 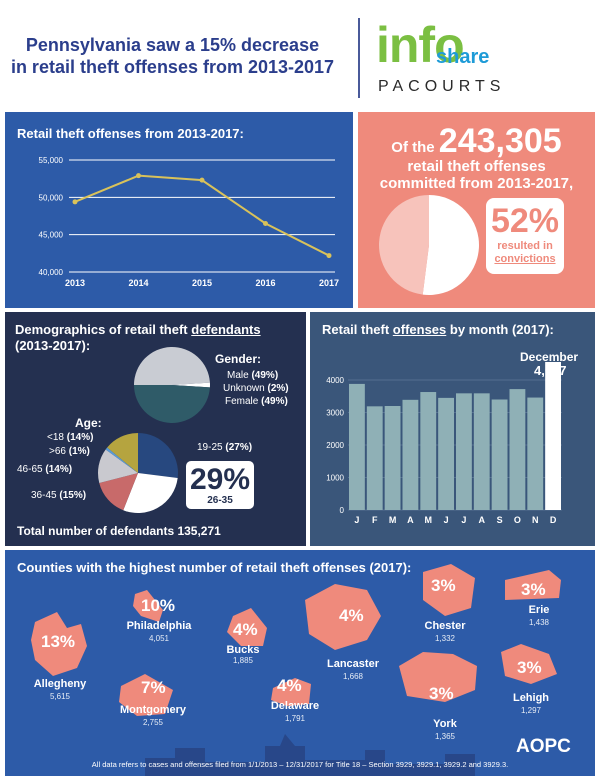 What do you see at coordinates (256, 388) in the screenshot?
I see `gender-label-unknown: Unknown (2%)` at bounding box center [256, 388].